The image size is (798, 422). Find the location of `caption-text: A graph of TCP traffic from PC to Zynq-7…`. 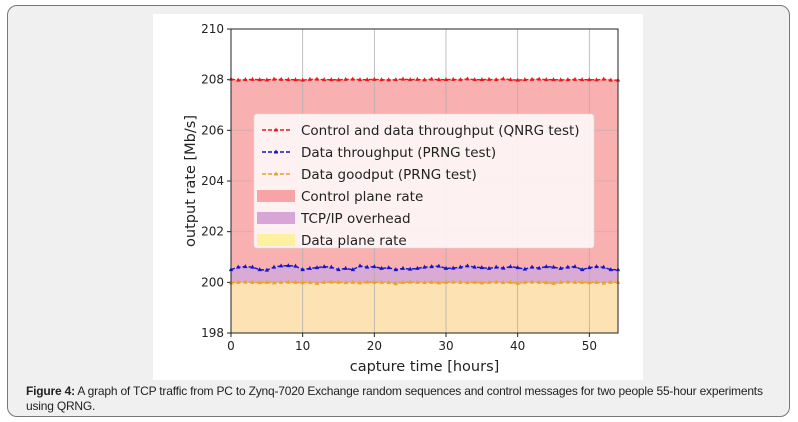

caption-text: A graph of TCP traffic from PC to Zynq-7… is located at coordinates (394, 398).